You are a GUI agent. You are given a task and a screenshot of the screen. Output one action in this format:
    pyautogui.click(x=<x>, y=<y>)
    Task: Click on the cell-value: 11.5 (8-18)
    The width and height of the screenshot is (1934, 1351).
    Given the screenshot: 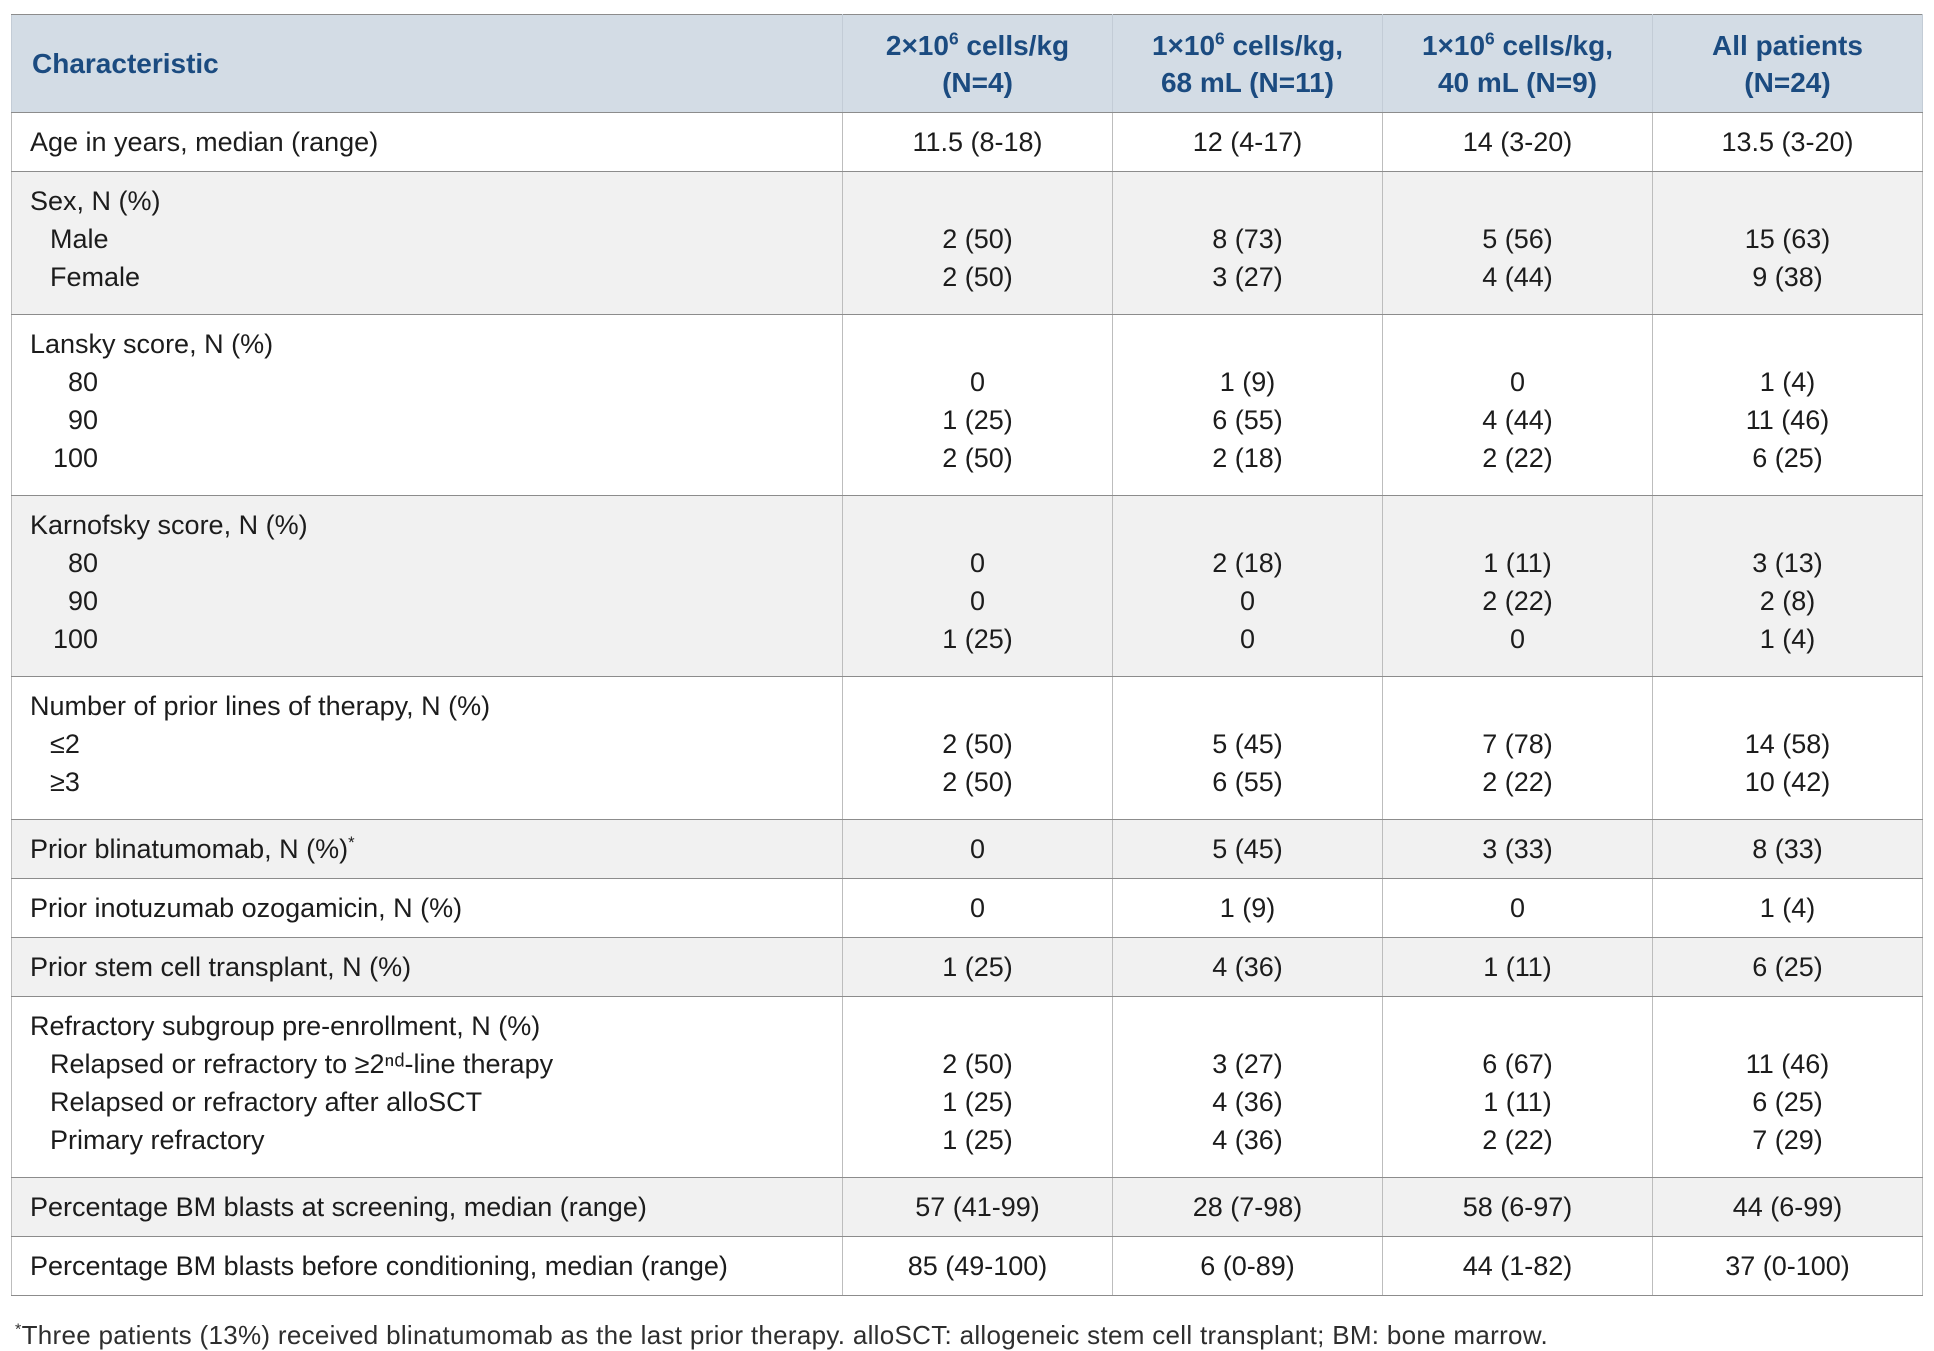 What is the action you would take?
    pyautogui.click(x=977, y=142)
    